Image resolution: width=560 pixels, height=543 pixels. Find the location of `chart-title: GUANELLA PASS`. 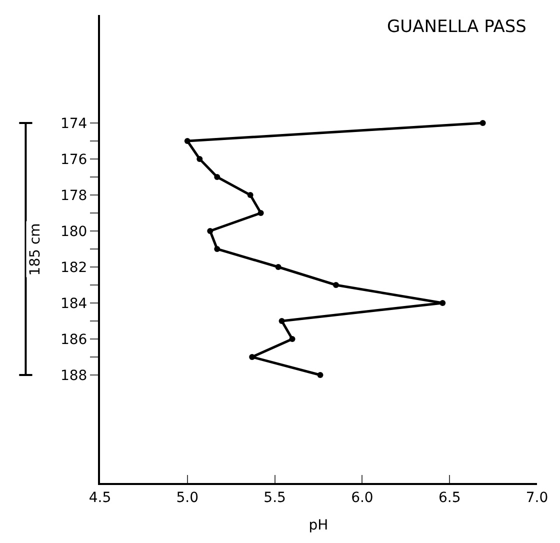

chart-title: GUANELLA PASS is located at coordinates (456, 27).